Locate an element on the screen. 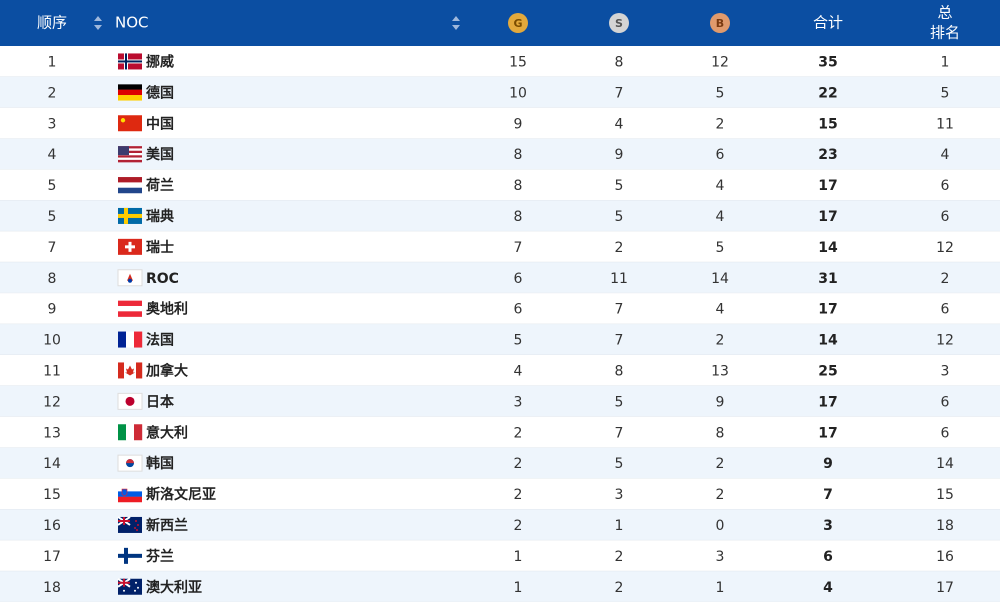 This screenshot has width=1000, height=602. country-name: 加拿大 is located at coordinates (166, 370).